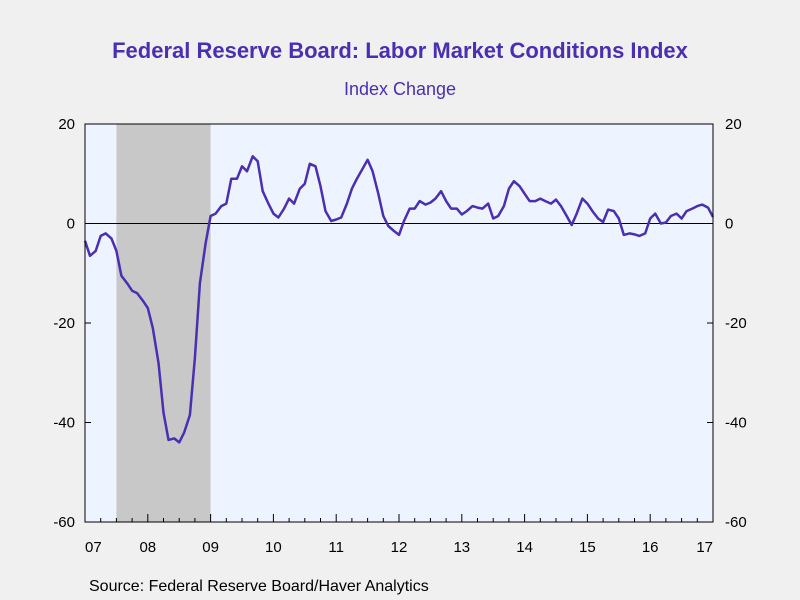 The image size is (800, 600). I want to click on y-tick-label-left: 20, so click(66, 124).